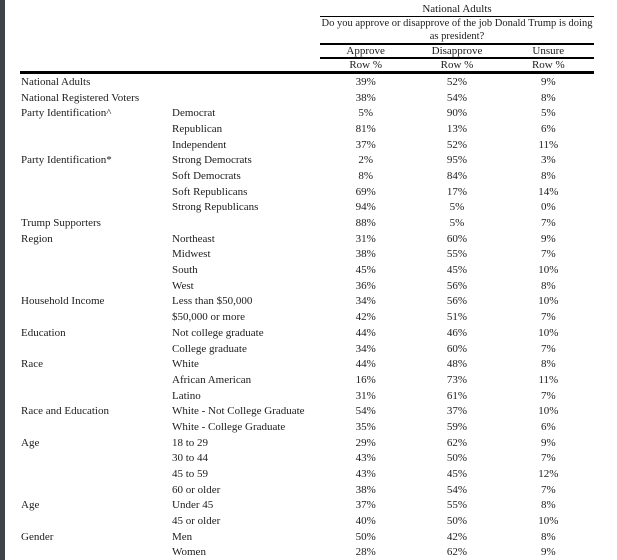 The width and height of the screenshot is (617, 560). What do you see at coordinates (365, 207) in the screenshot?
I see `approve-value: 94%` at bounding box center [365, 207].